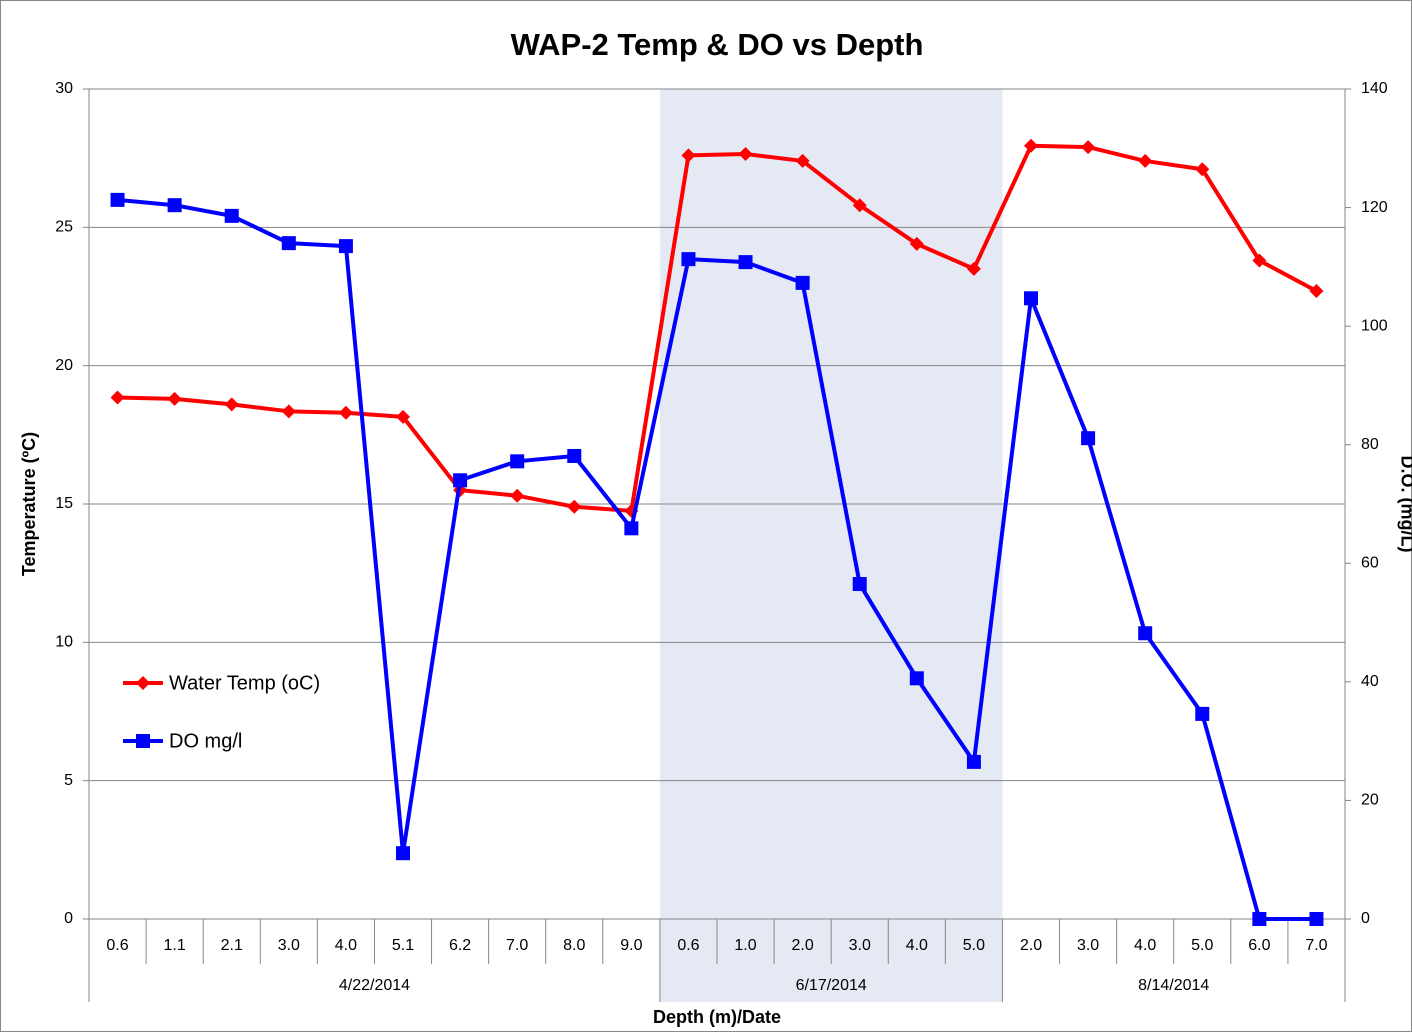 The height and width of the screenshot is (1032, 1412). What do you see at coordinates (64, 88) in the screenshot?
I see `y-tick-label: 30` at bounding box center [64, 88].